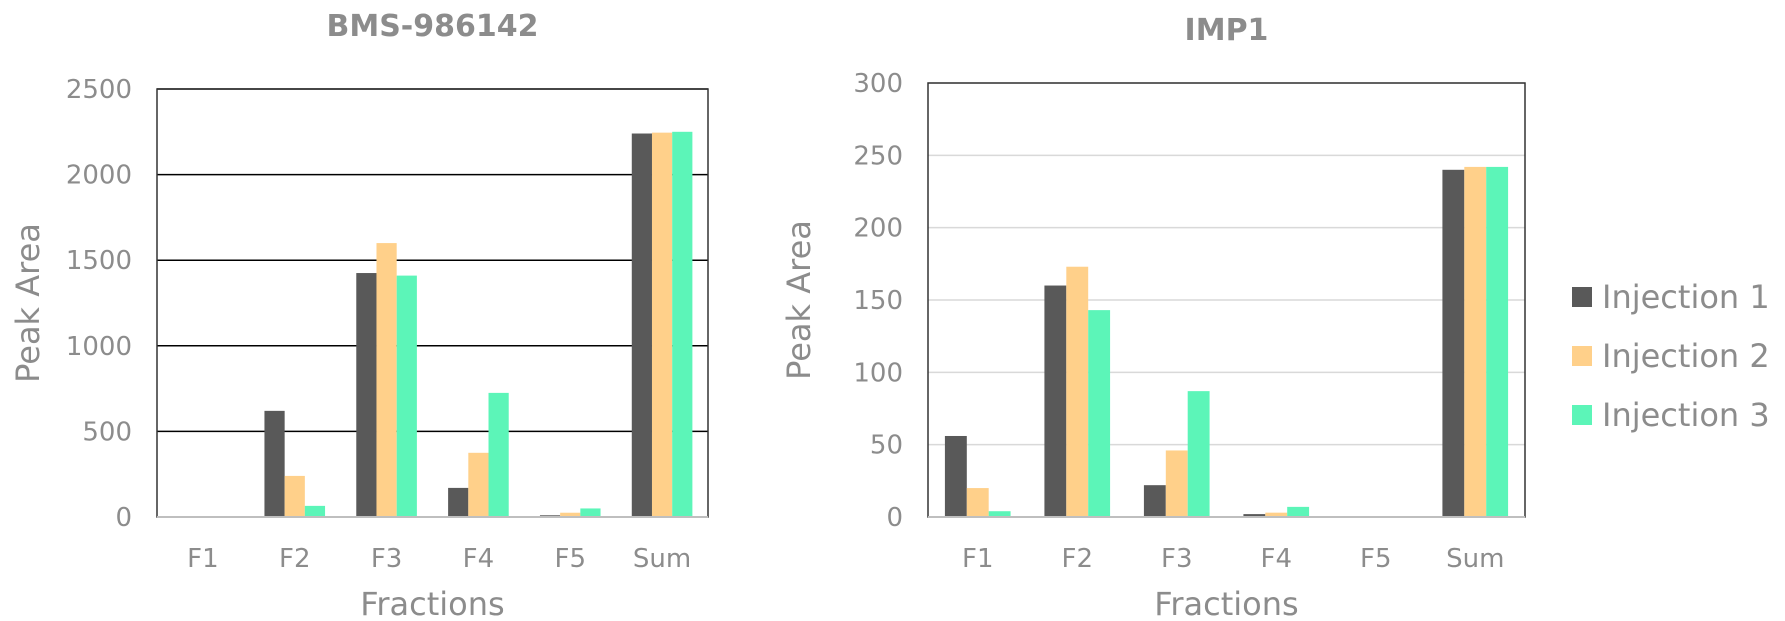  I want to click on chart-title: BMS-986142, so click(432, 26).